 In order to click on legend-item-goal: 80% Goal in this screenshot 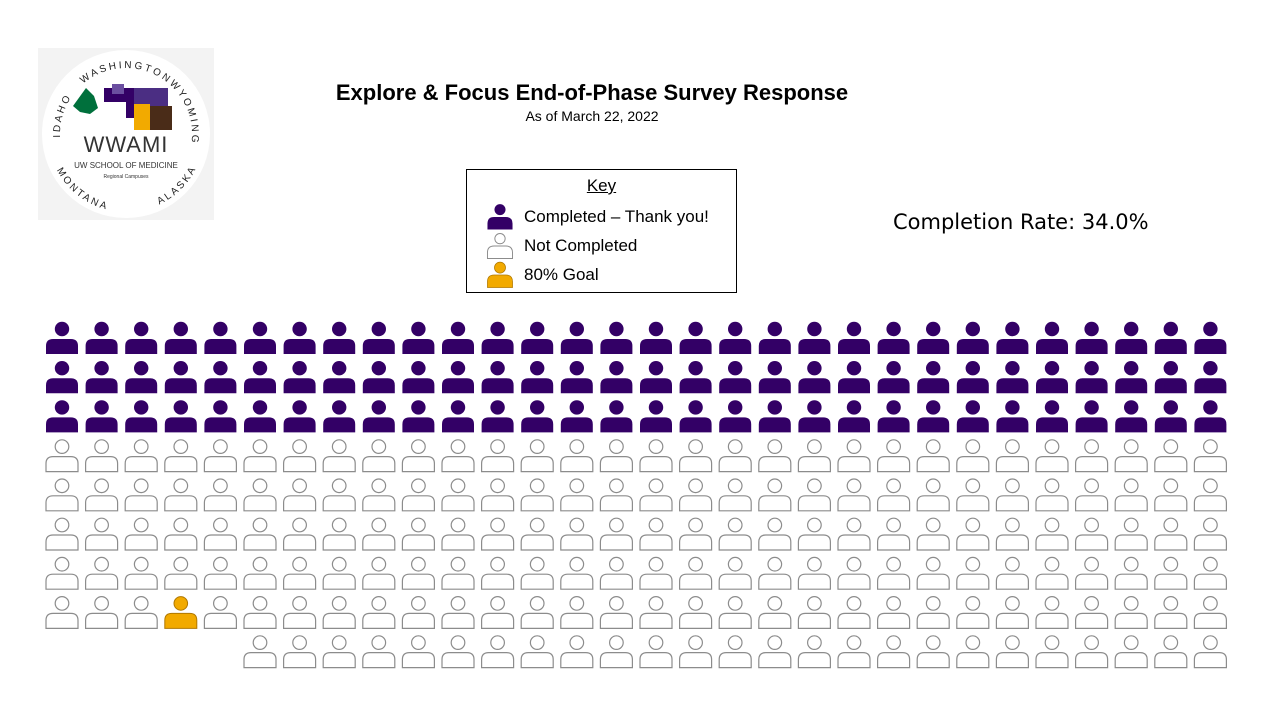, I will do `click(542, 274)`.